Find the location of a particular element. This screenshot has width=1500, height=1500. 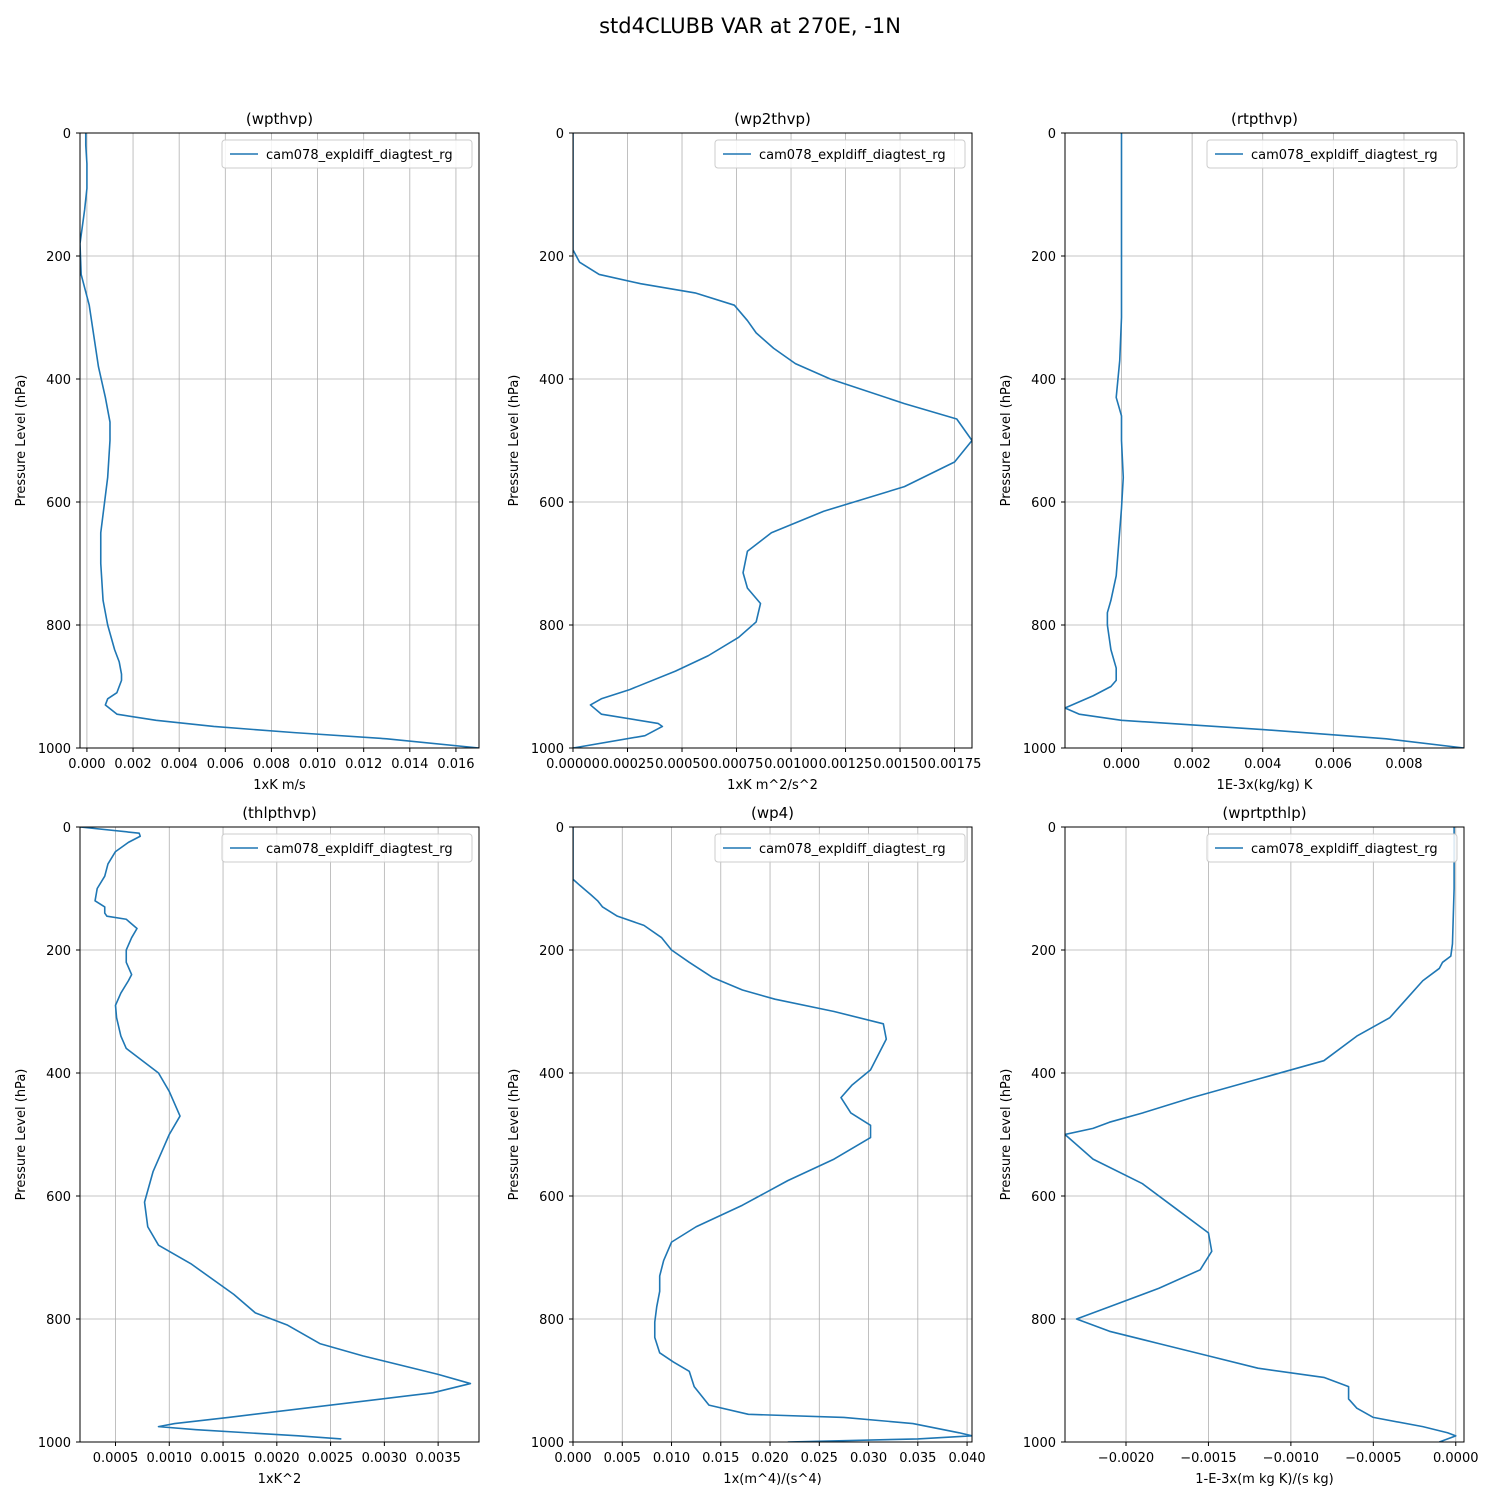

x-axis-label: 1xK m/s is located at coordinates (279, 785).